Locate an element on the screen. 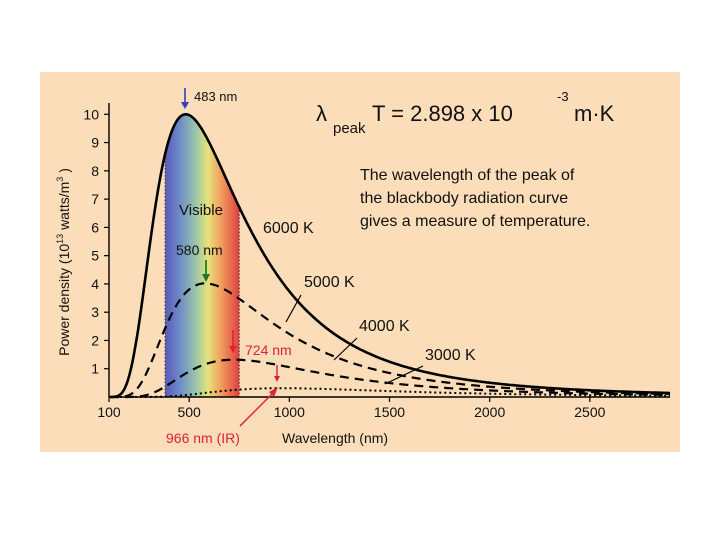  y-axis-title-exp1: 13 is located at coordinates (60, 239).